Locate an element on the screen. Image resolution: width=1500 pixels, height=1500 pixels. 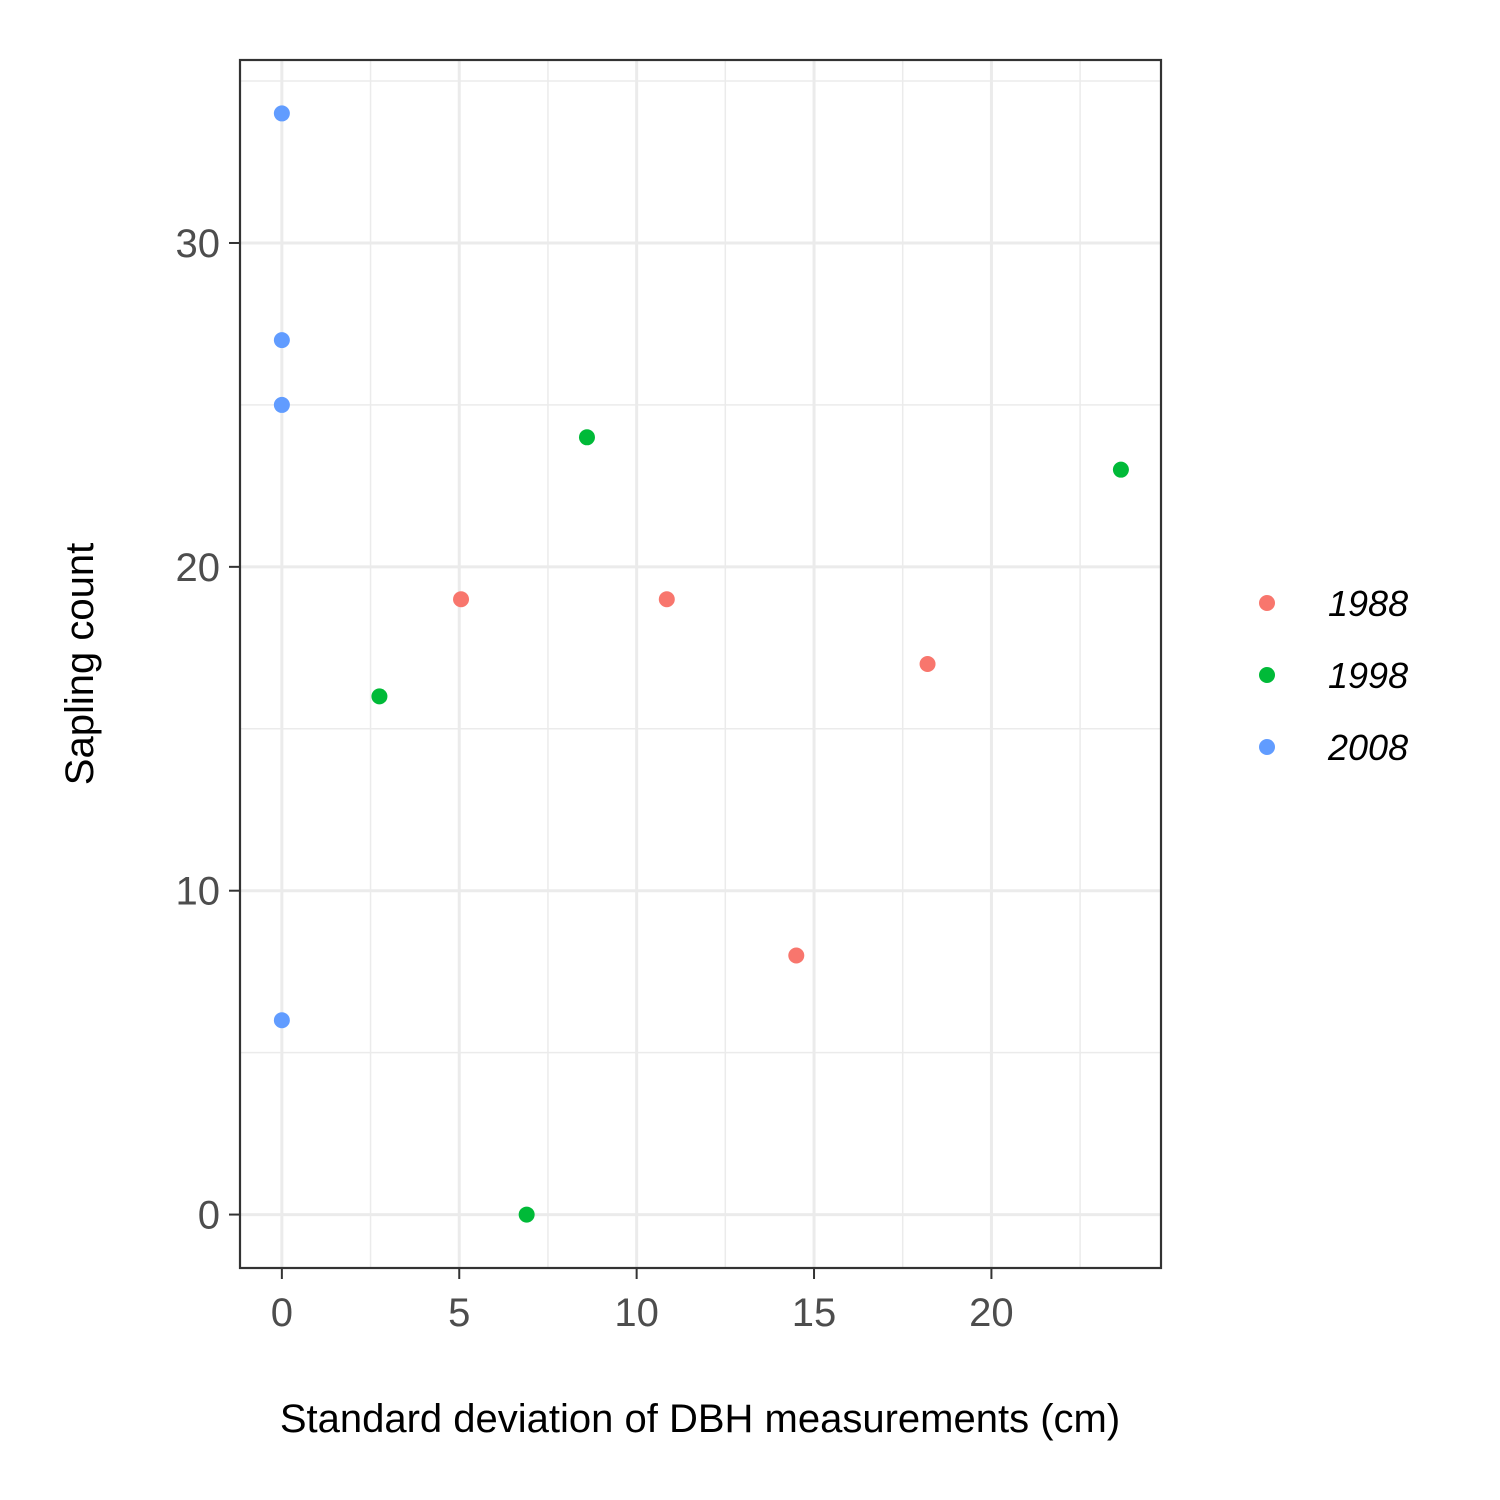
y-axis-title: Sapling count is located at coordinates (80, 664).